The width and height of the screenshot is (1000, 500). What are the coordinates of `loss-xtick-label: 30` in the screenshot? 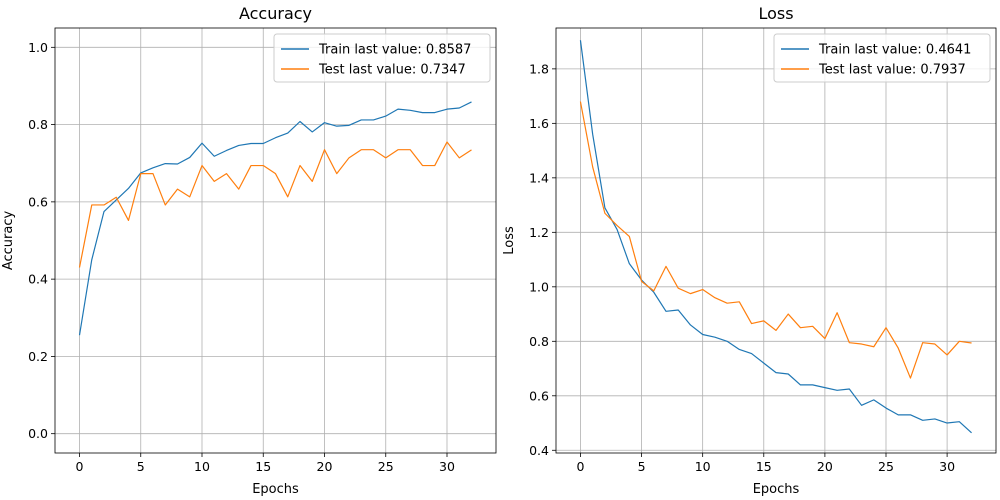 It's located at (947, 466).